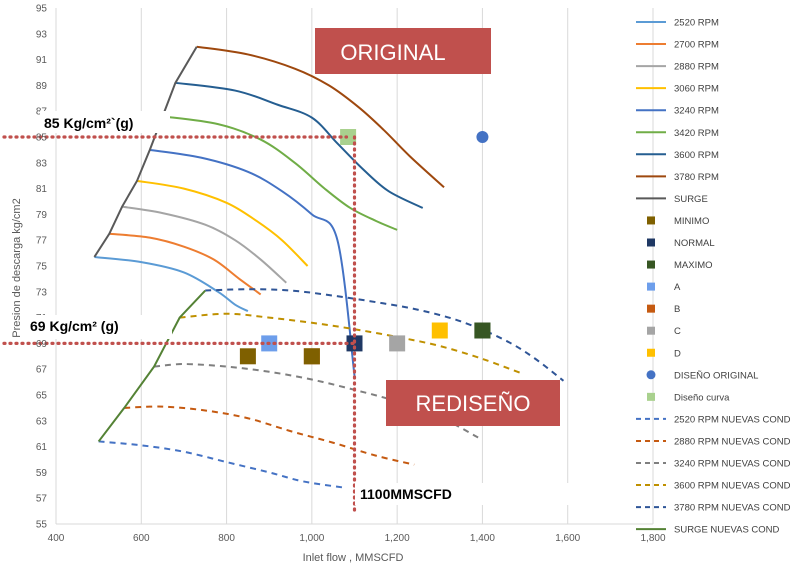  I want to click on legend-label: NORMAL, so click(694, 243).